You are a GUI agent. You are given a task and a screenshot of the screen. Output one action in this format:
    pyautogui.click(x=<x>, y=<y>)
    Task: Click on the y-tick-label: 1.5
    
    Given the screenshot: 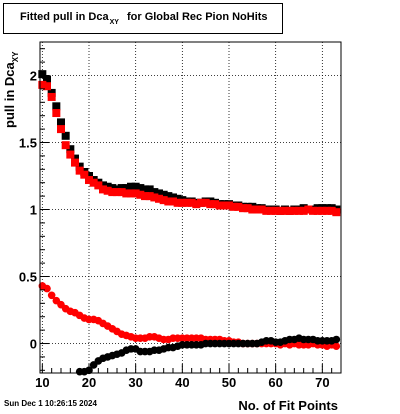 What is the action you would take?
    pyautogui.click(x=28, y=143)
    